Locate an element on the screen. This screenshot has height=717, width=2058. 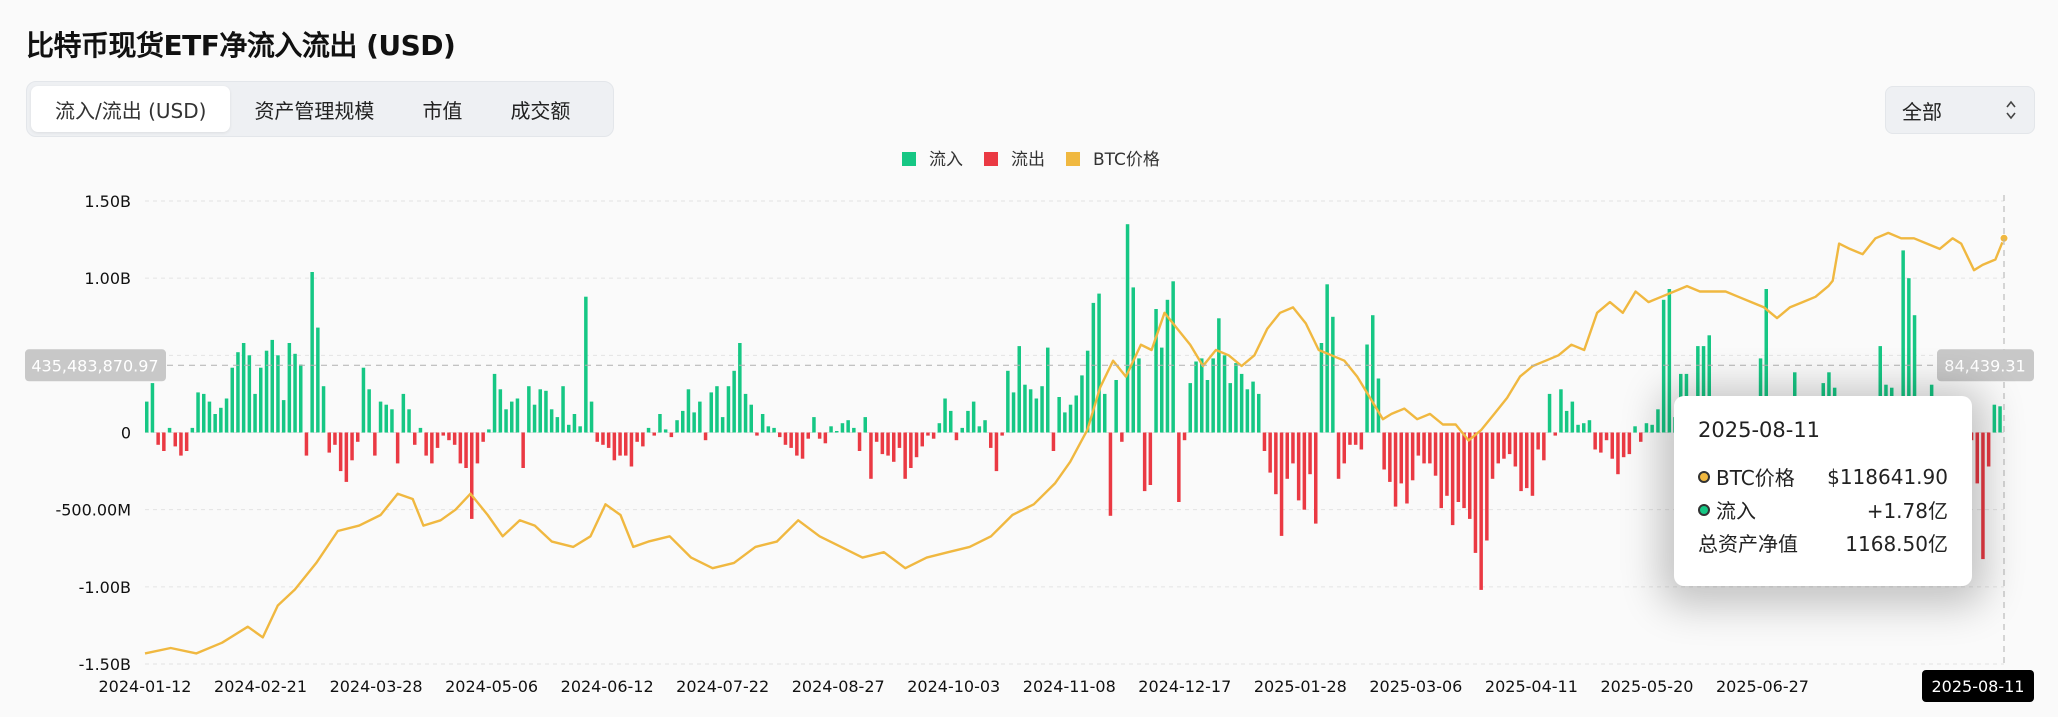
inflow-dot-icon is located at coordinates (1704, 509).